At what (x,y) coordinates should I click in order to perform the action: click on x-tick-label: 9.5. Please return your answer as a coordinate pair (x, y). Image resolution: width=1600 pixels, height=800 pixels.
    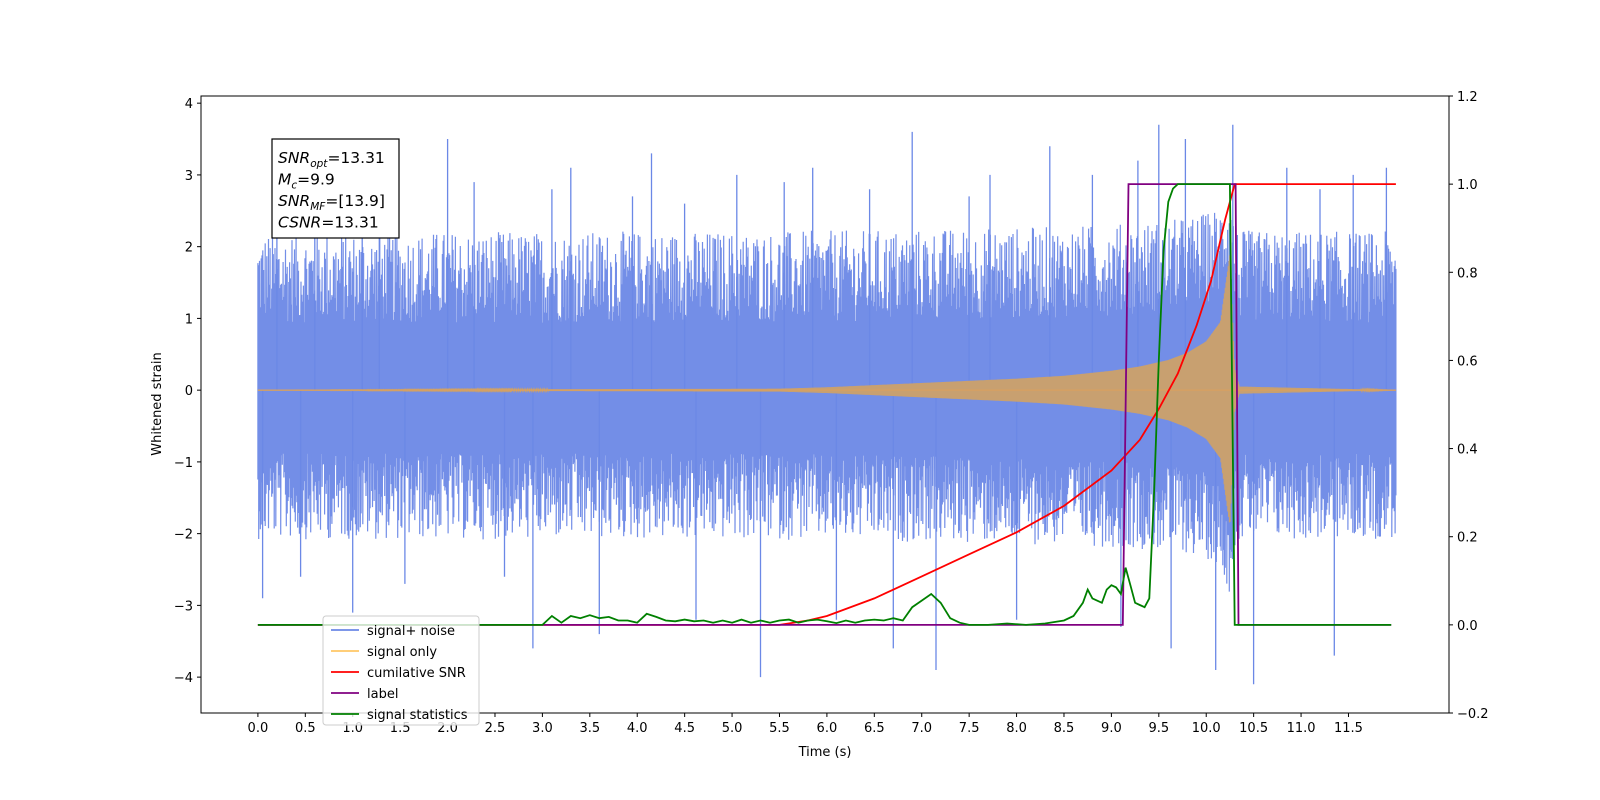
    Looking at the image, I should click on (1158, 728).